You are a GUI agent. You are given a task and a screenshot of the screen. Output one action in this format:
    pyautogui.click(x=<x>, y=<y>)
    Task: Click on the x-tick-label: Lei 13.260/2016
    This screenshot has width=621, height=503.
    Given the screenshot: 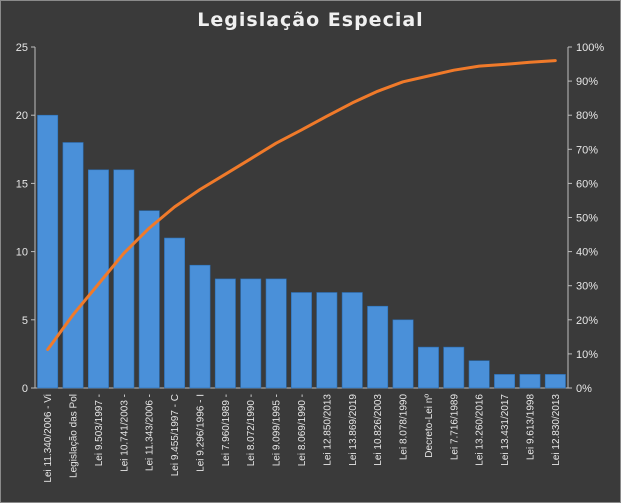 What is the action you would take?
    pyautogui.click(x=480, y=430)
    